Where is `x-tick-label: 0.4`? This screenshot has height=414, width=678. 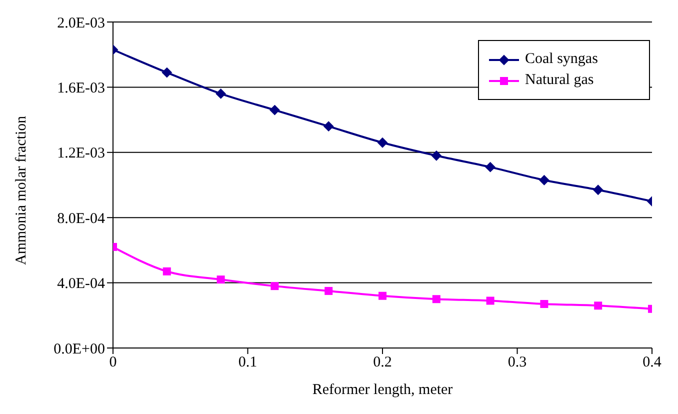
x-tick-label: 0.4 is located at coordinates (652, 362).